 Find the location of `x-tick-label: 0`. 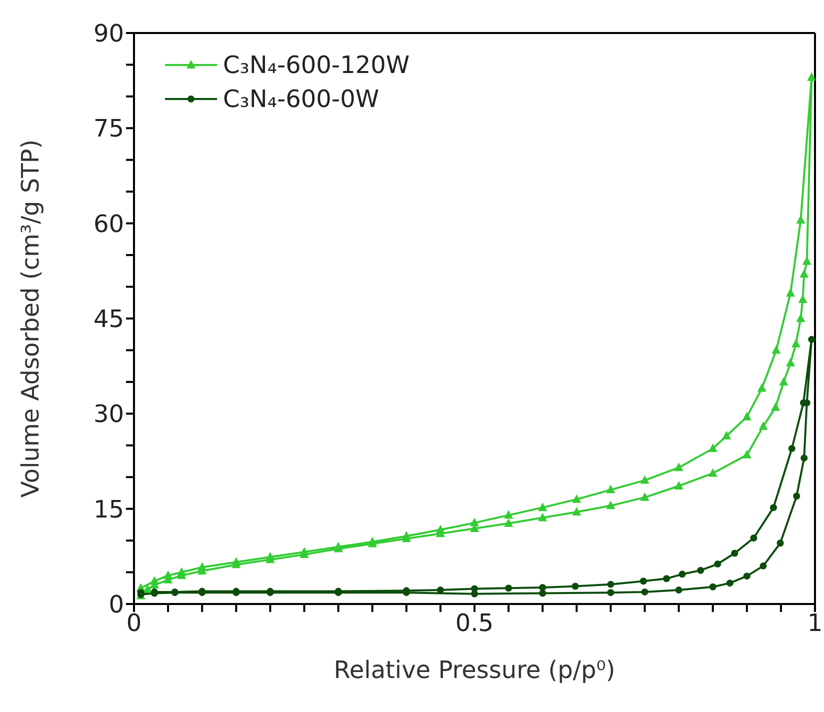

x-tick-label: 0 is located at coordinates (134, 623).